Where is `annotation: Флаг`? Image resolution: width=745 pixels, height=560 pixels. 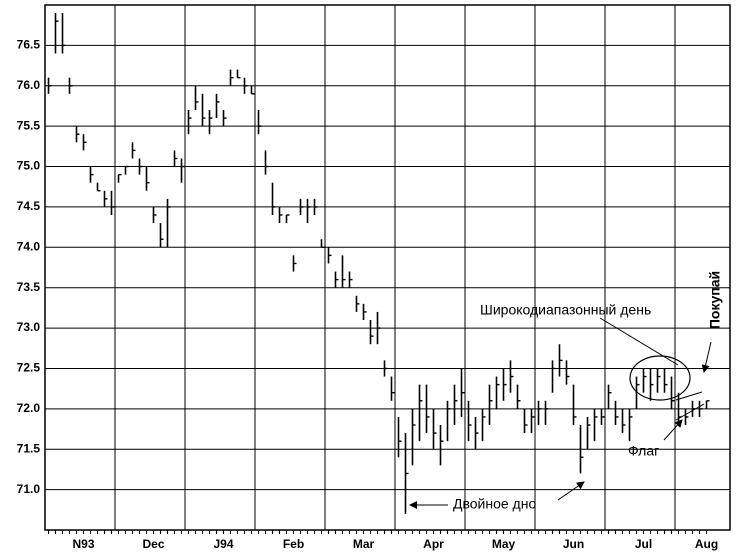 annotation: Флаг is located at coordinates (643, 451).